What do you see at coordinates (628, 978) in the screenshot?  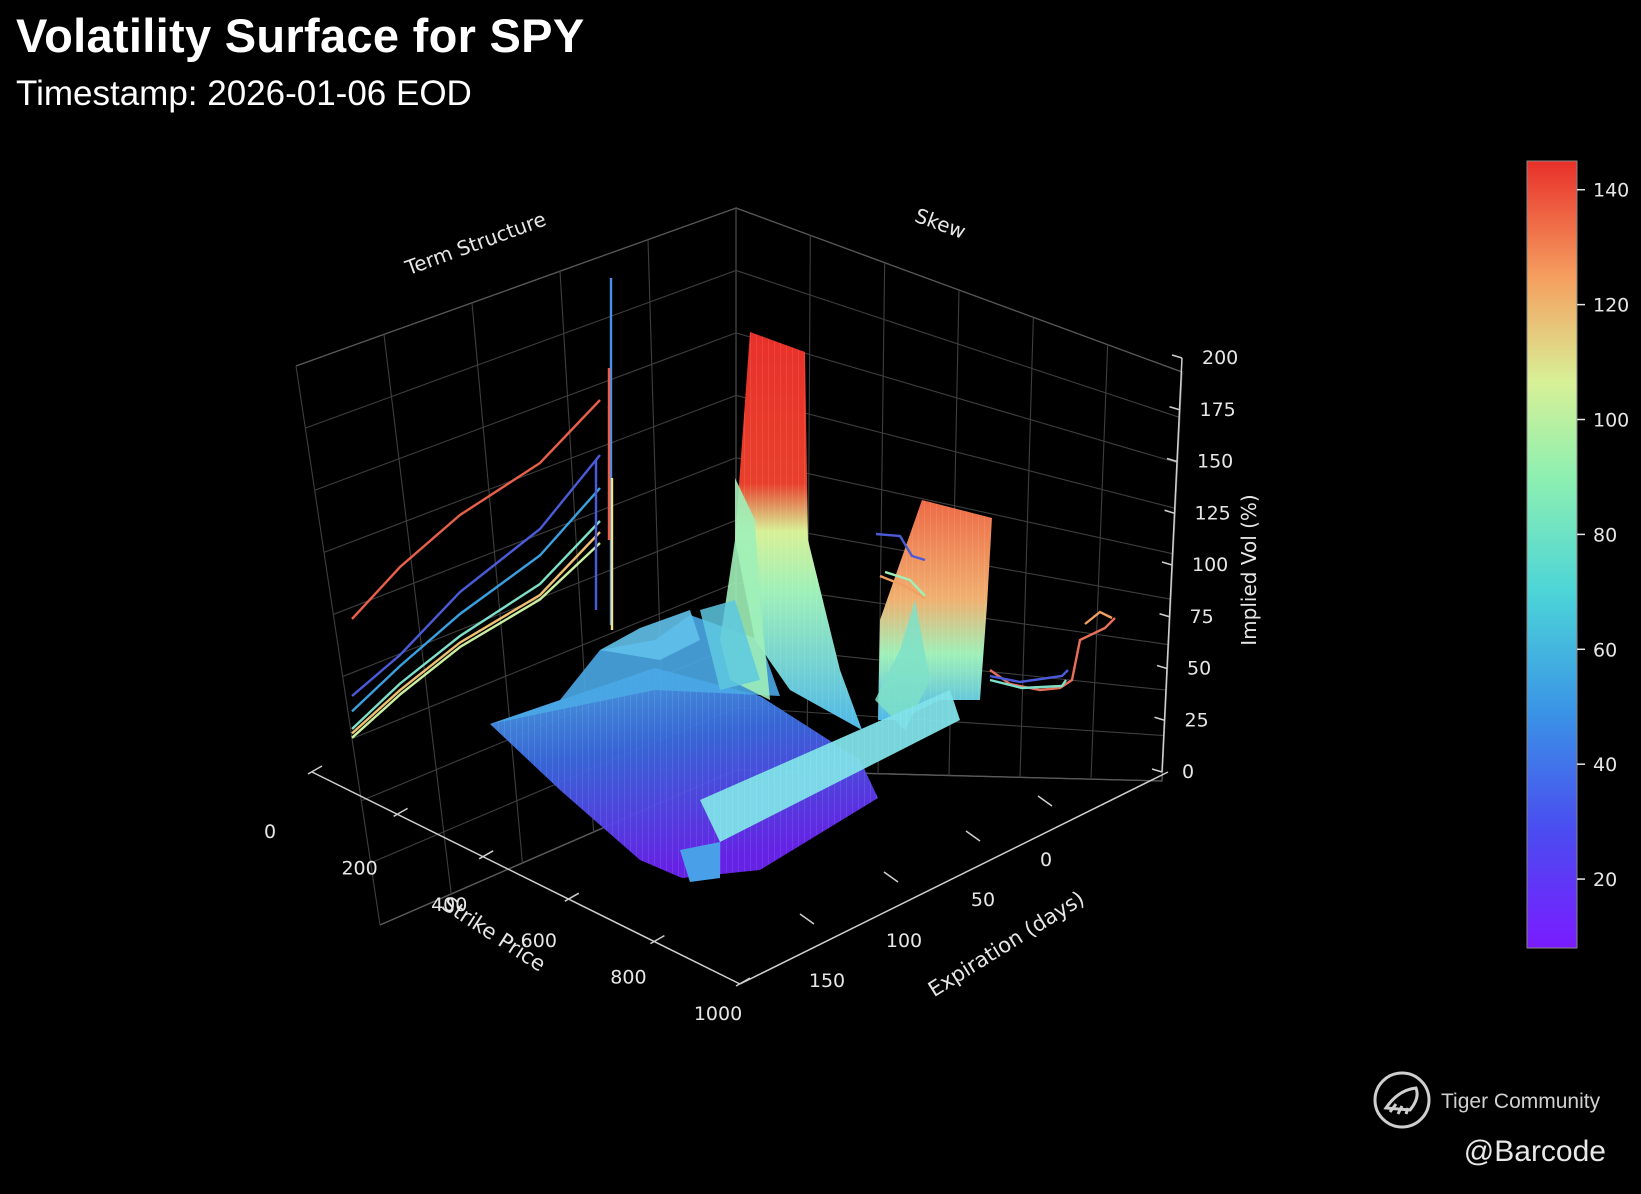 I see `x-tick-label: 800` at bounding box center [628, 978].